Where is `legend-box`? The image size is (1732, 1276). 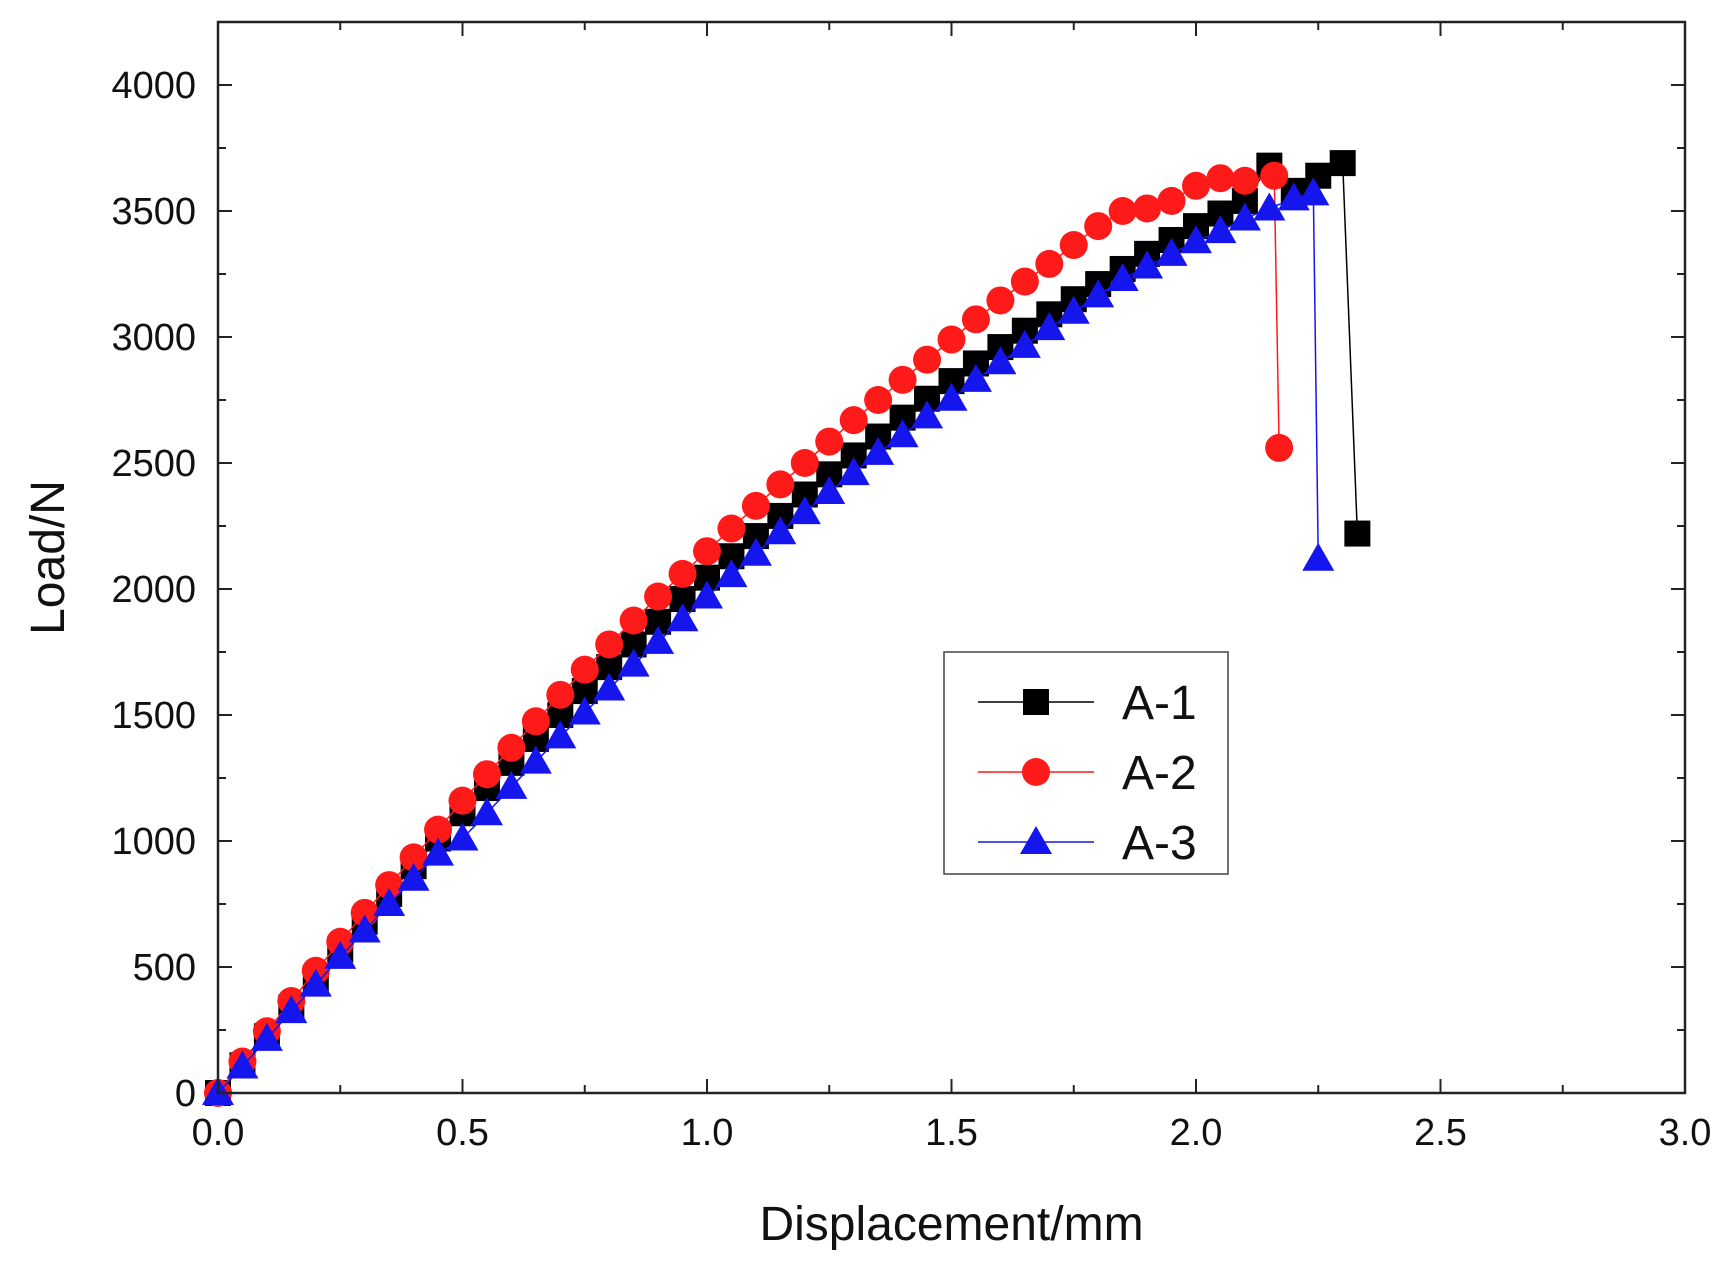 legend-box is located at coordinates (1086, 763).